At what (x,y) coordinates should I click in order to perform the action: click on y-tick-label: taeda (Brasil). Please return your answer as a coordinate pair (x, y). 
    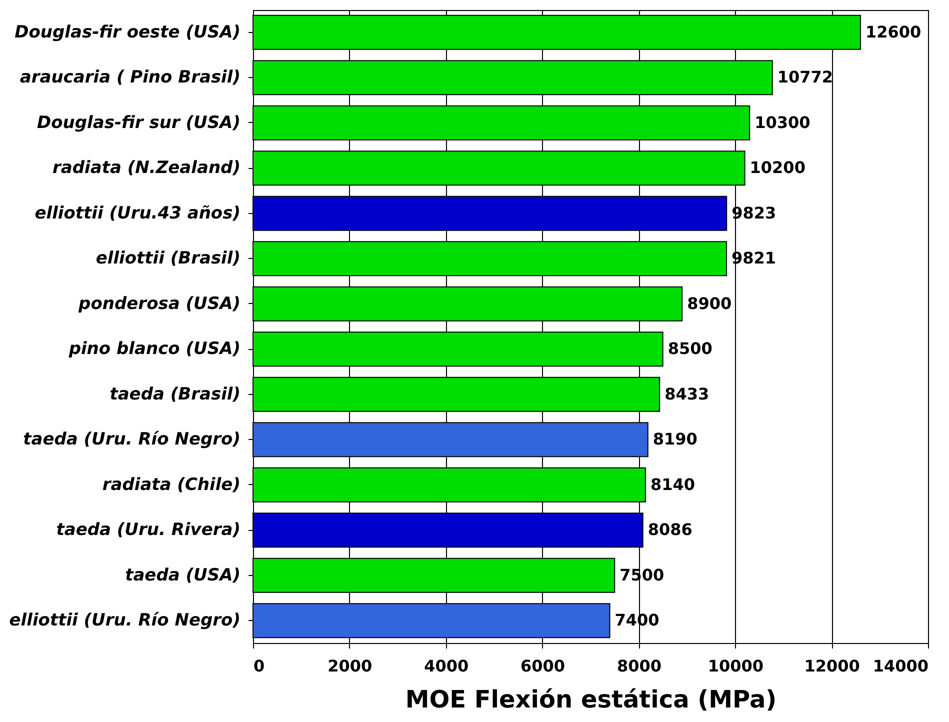
    Looking at the image, I should click on (175, 394).